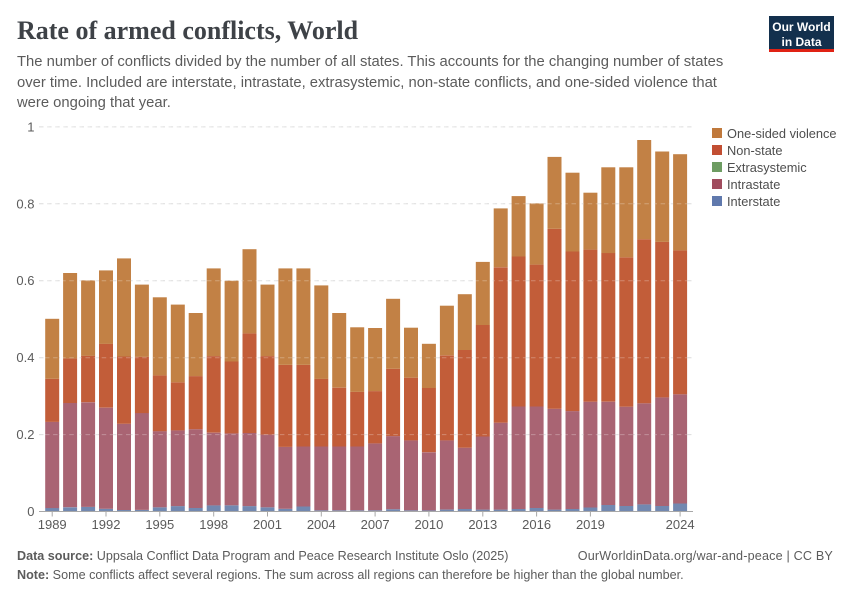 The height and width of the screenshot is (600, 850). Describe the element at coordinates (213, 524) in the screenshot. I see `svg-text: 1998` at that location.